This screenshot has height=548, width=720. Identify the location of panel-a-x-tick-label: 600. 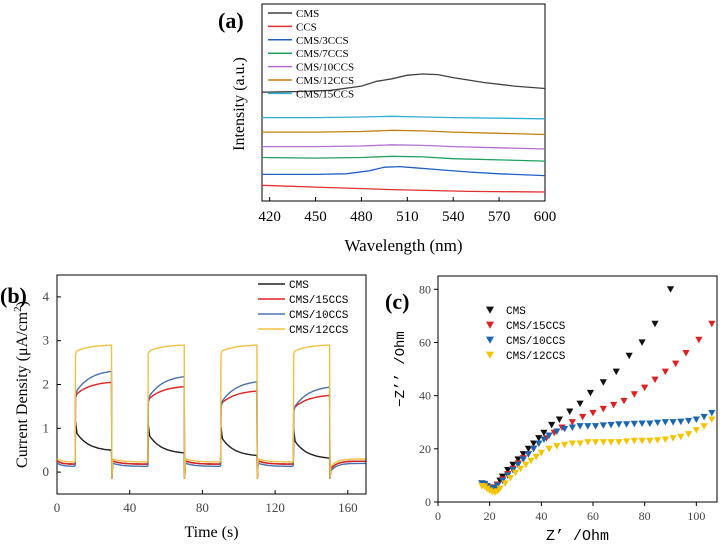
(545, 217).